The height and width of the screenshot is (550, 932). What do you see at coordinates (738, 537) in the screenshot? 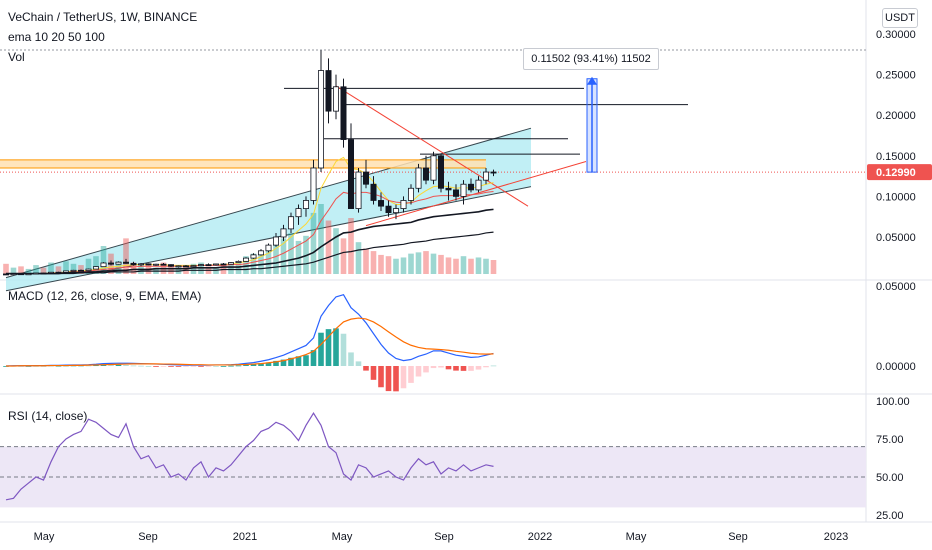
I see `time-tick-label: Sep` at bounding box center [738, 537].